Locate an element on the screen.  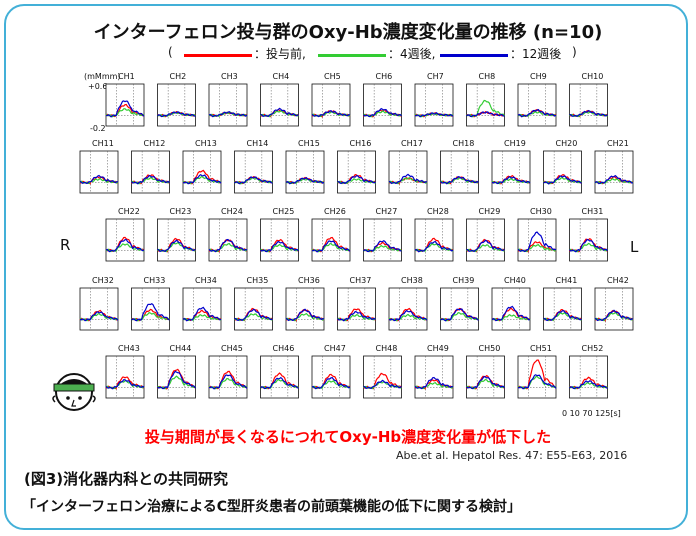
channel-label: CH45 is located at coordinates (232, 348).